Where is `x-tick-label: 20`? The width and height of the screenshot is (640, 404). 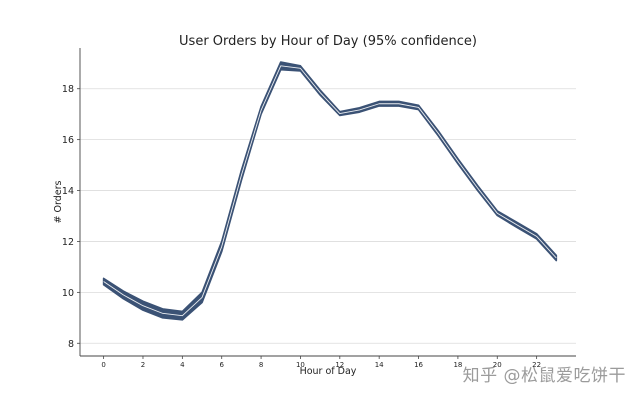 x-tick-label: 20 is located at coordinates (497, 365).